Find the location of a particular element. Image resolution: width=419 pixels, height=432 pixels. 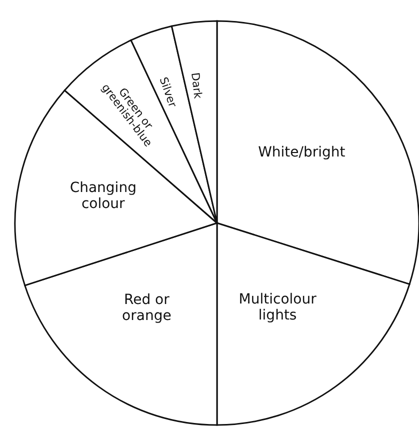

slice-label: White/bright is located at coordinates (302, 152).